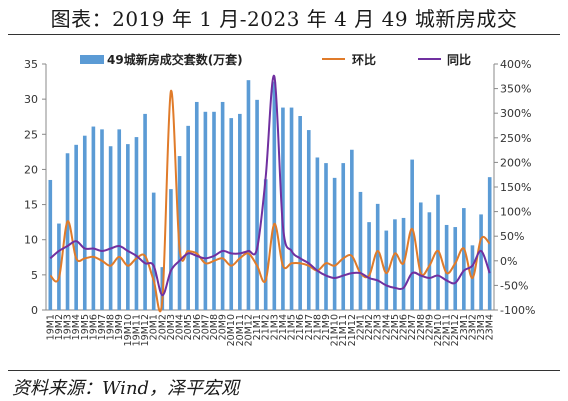  I want to click on x-tick-label: 21M10, so click(335, 330).